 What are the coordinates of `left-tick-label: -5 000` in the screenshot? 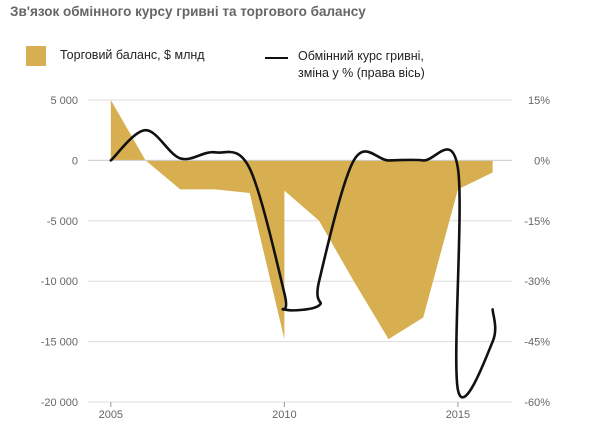 It's located at (62, 222).